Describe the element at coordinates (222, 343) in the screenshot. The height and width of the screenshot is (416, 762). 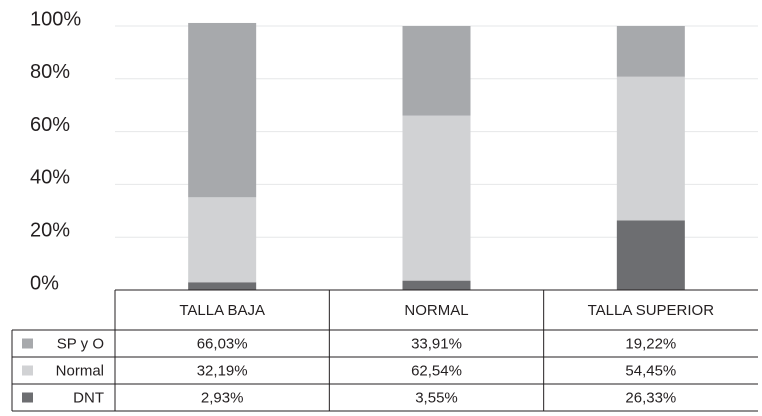
I see `data-table-value: 66,03%` at that location.